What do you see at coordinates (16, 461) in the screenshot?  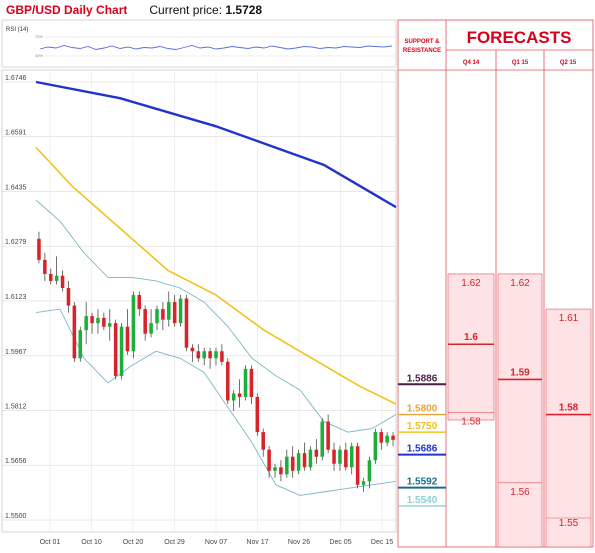 I see `y-tick-label: 1.5656` at bounding box center [16, 461].